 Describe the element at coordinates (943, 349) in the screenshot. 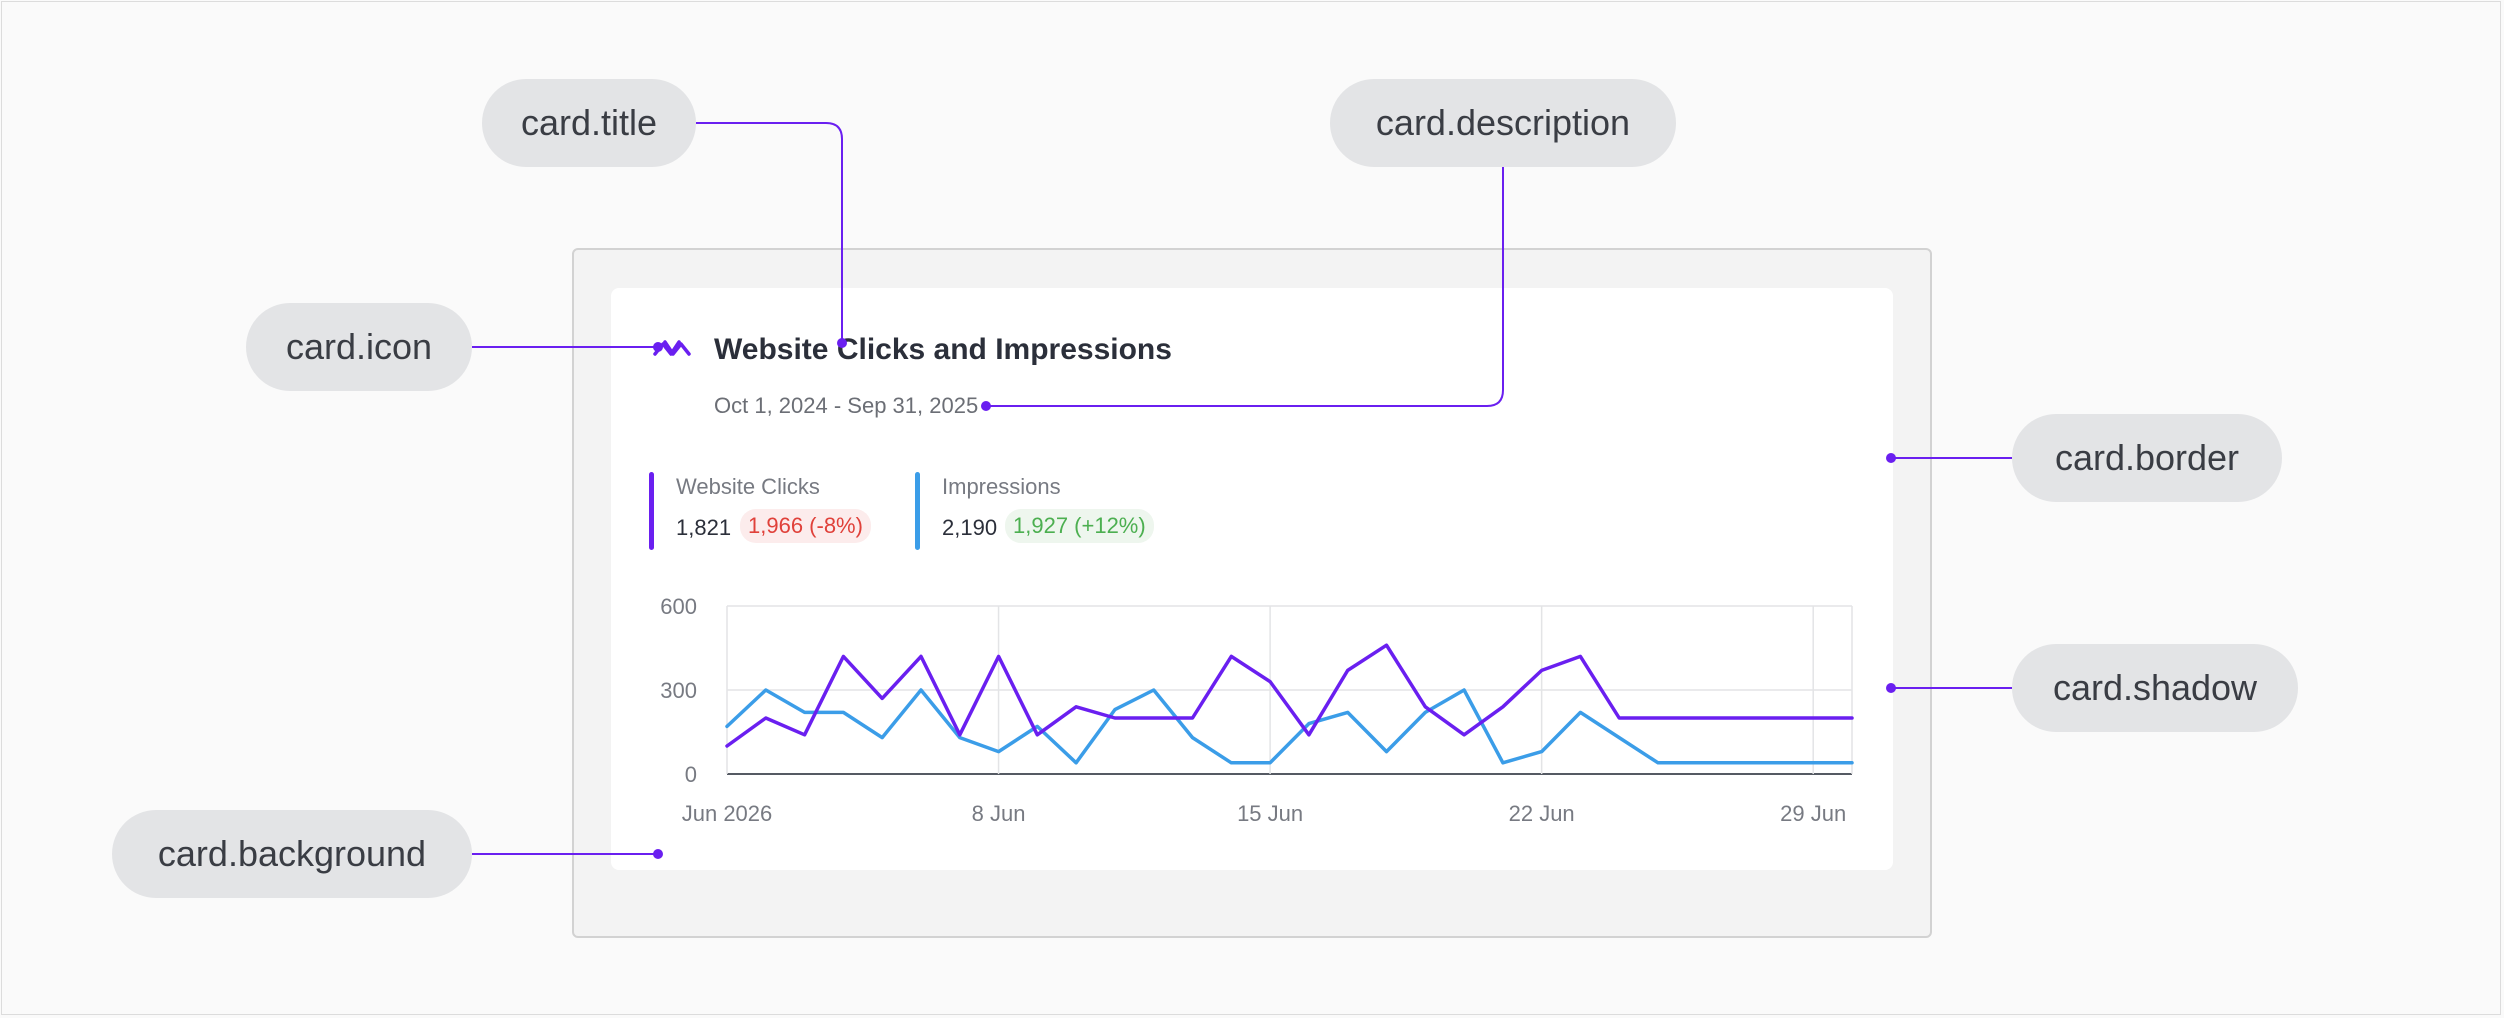

I see `card-title: Website Clicks and Impressions` at that location.